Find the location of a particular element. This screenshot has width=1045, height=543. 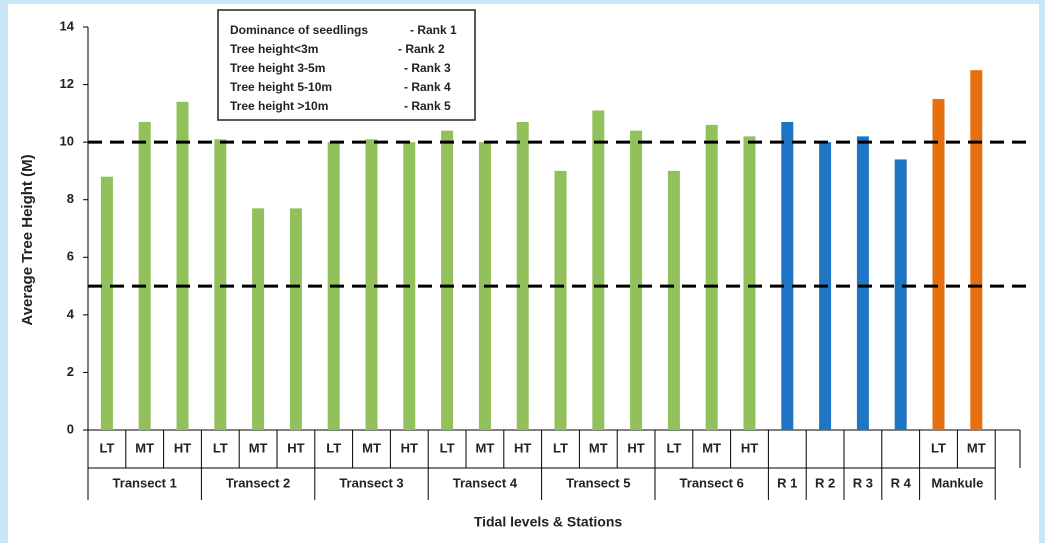

y-tick-label: 6 is located at coordinates (70, 256).